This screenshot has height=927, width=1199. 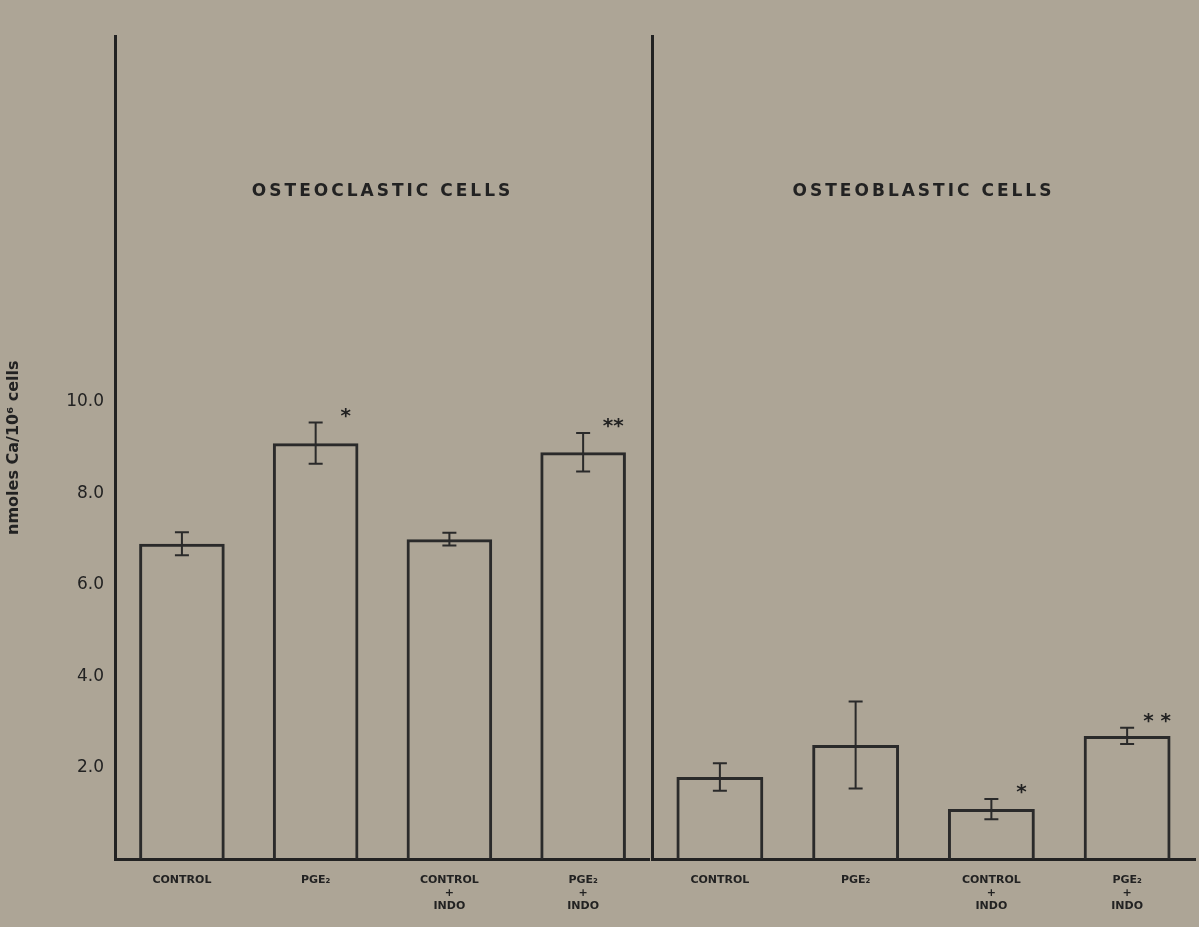 What do you see at coordinates (85, 400) in the screenshot?
I see `y-tick-label: 10.0` at bounding box center [85, 400].